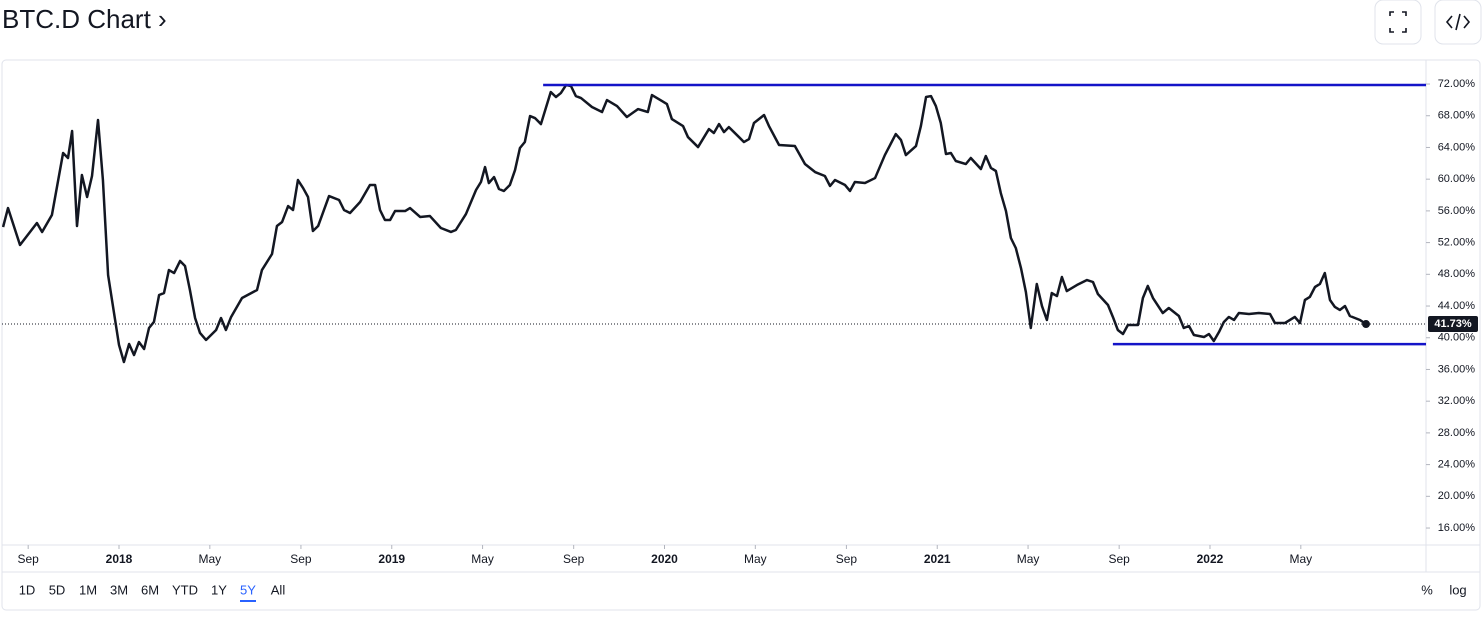  Describe the element at coordinates (185, 589) in the screenshot. I see `range-button: YTD` at that location.